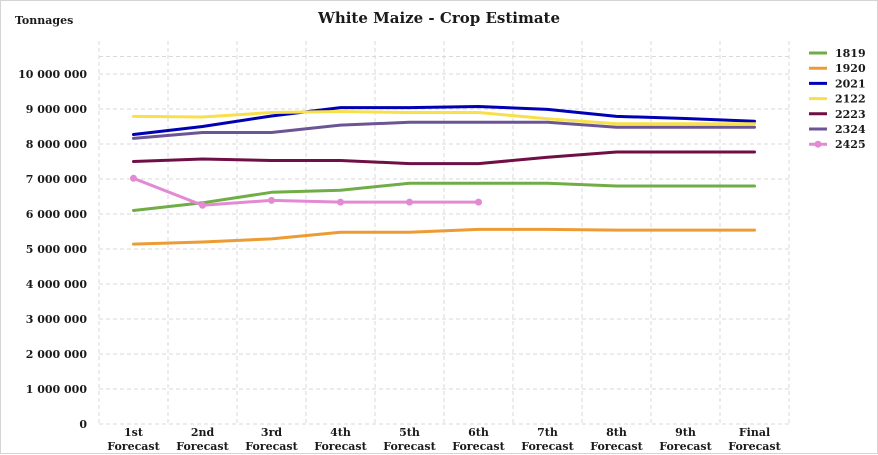 This screenshot has height=455, width=878. I want to click on series-line-1920, so click(444, 236).